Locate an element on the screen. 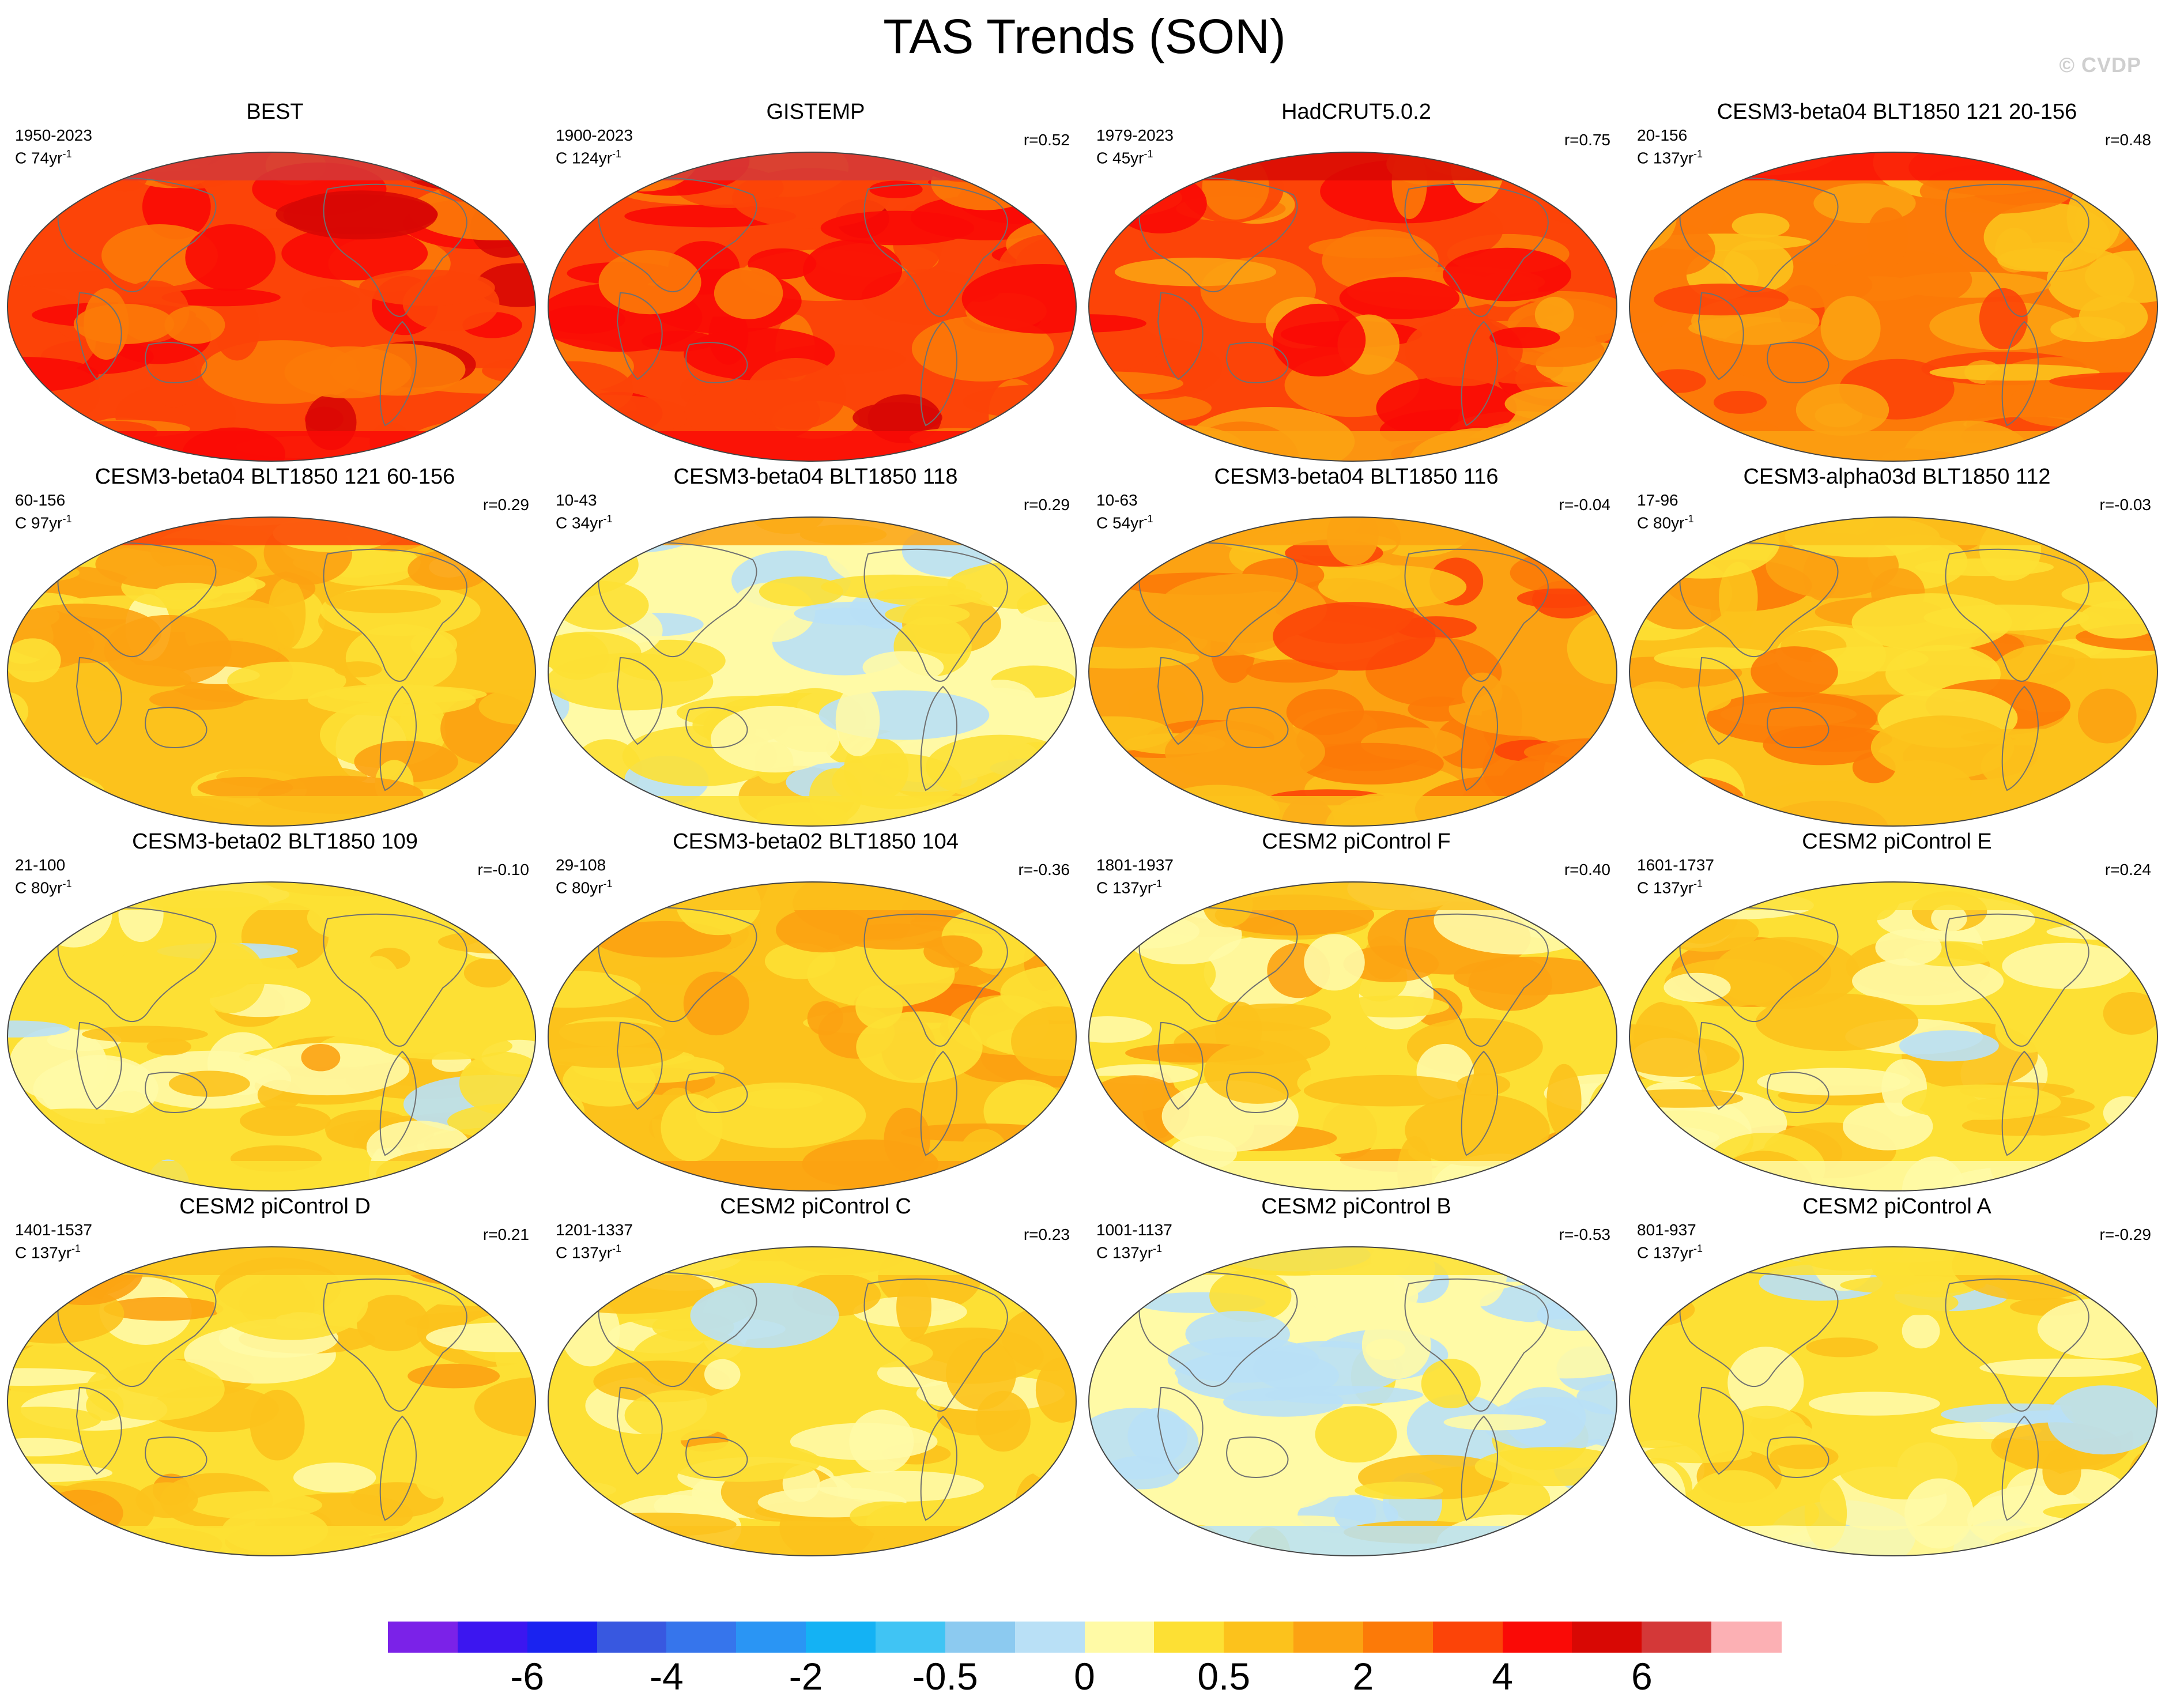  panel-period: 21-100 is located at coordinates (40, 865).